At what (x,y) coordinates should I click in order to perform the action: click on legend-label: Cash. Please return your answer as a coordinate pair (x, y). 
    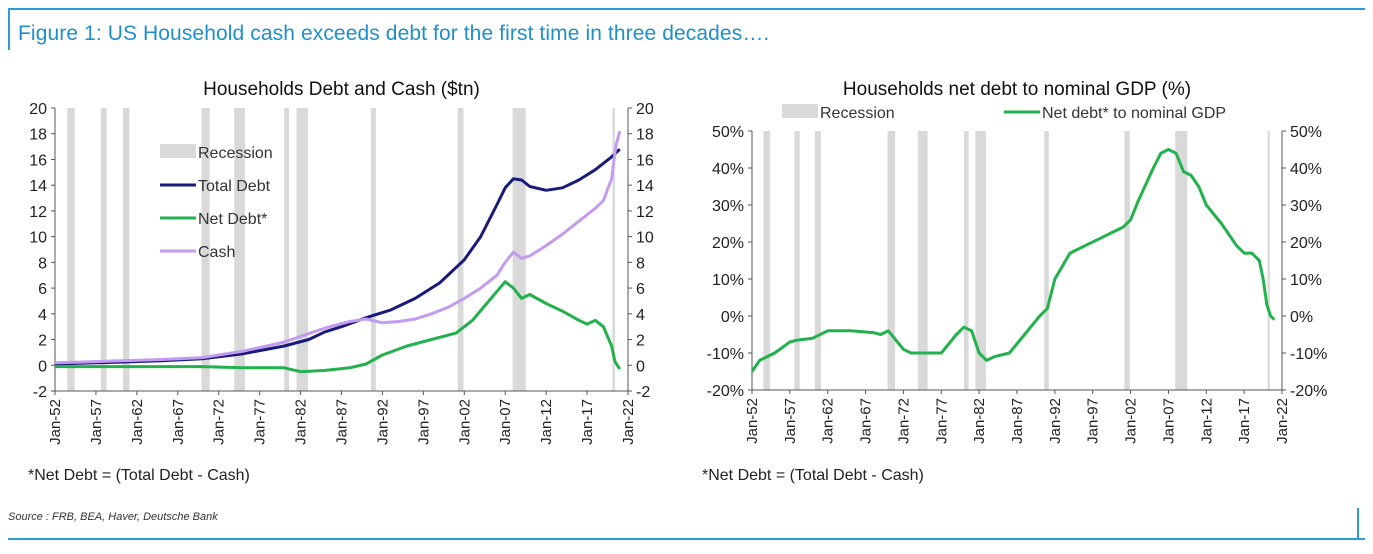
    Looking at the image, I should click on (216, 252).